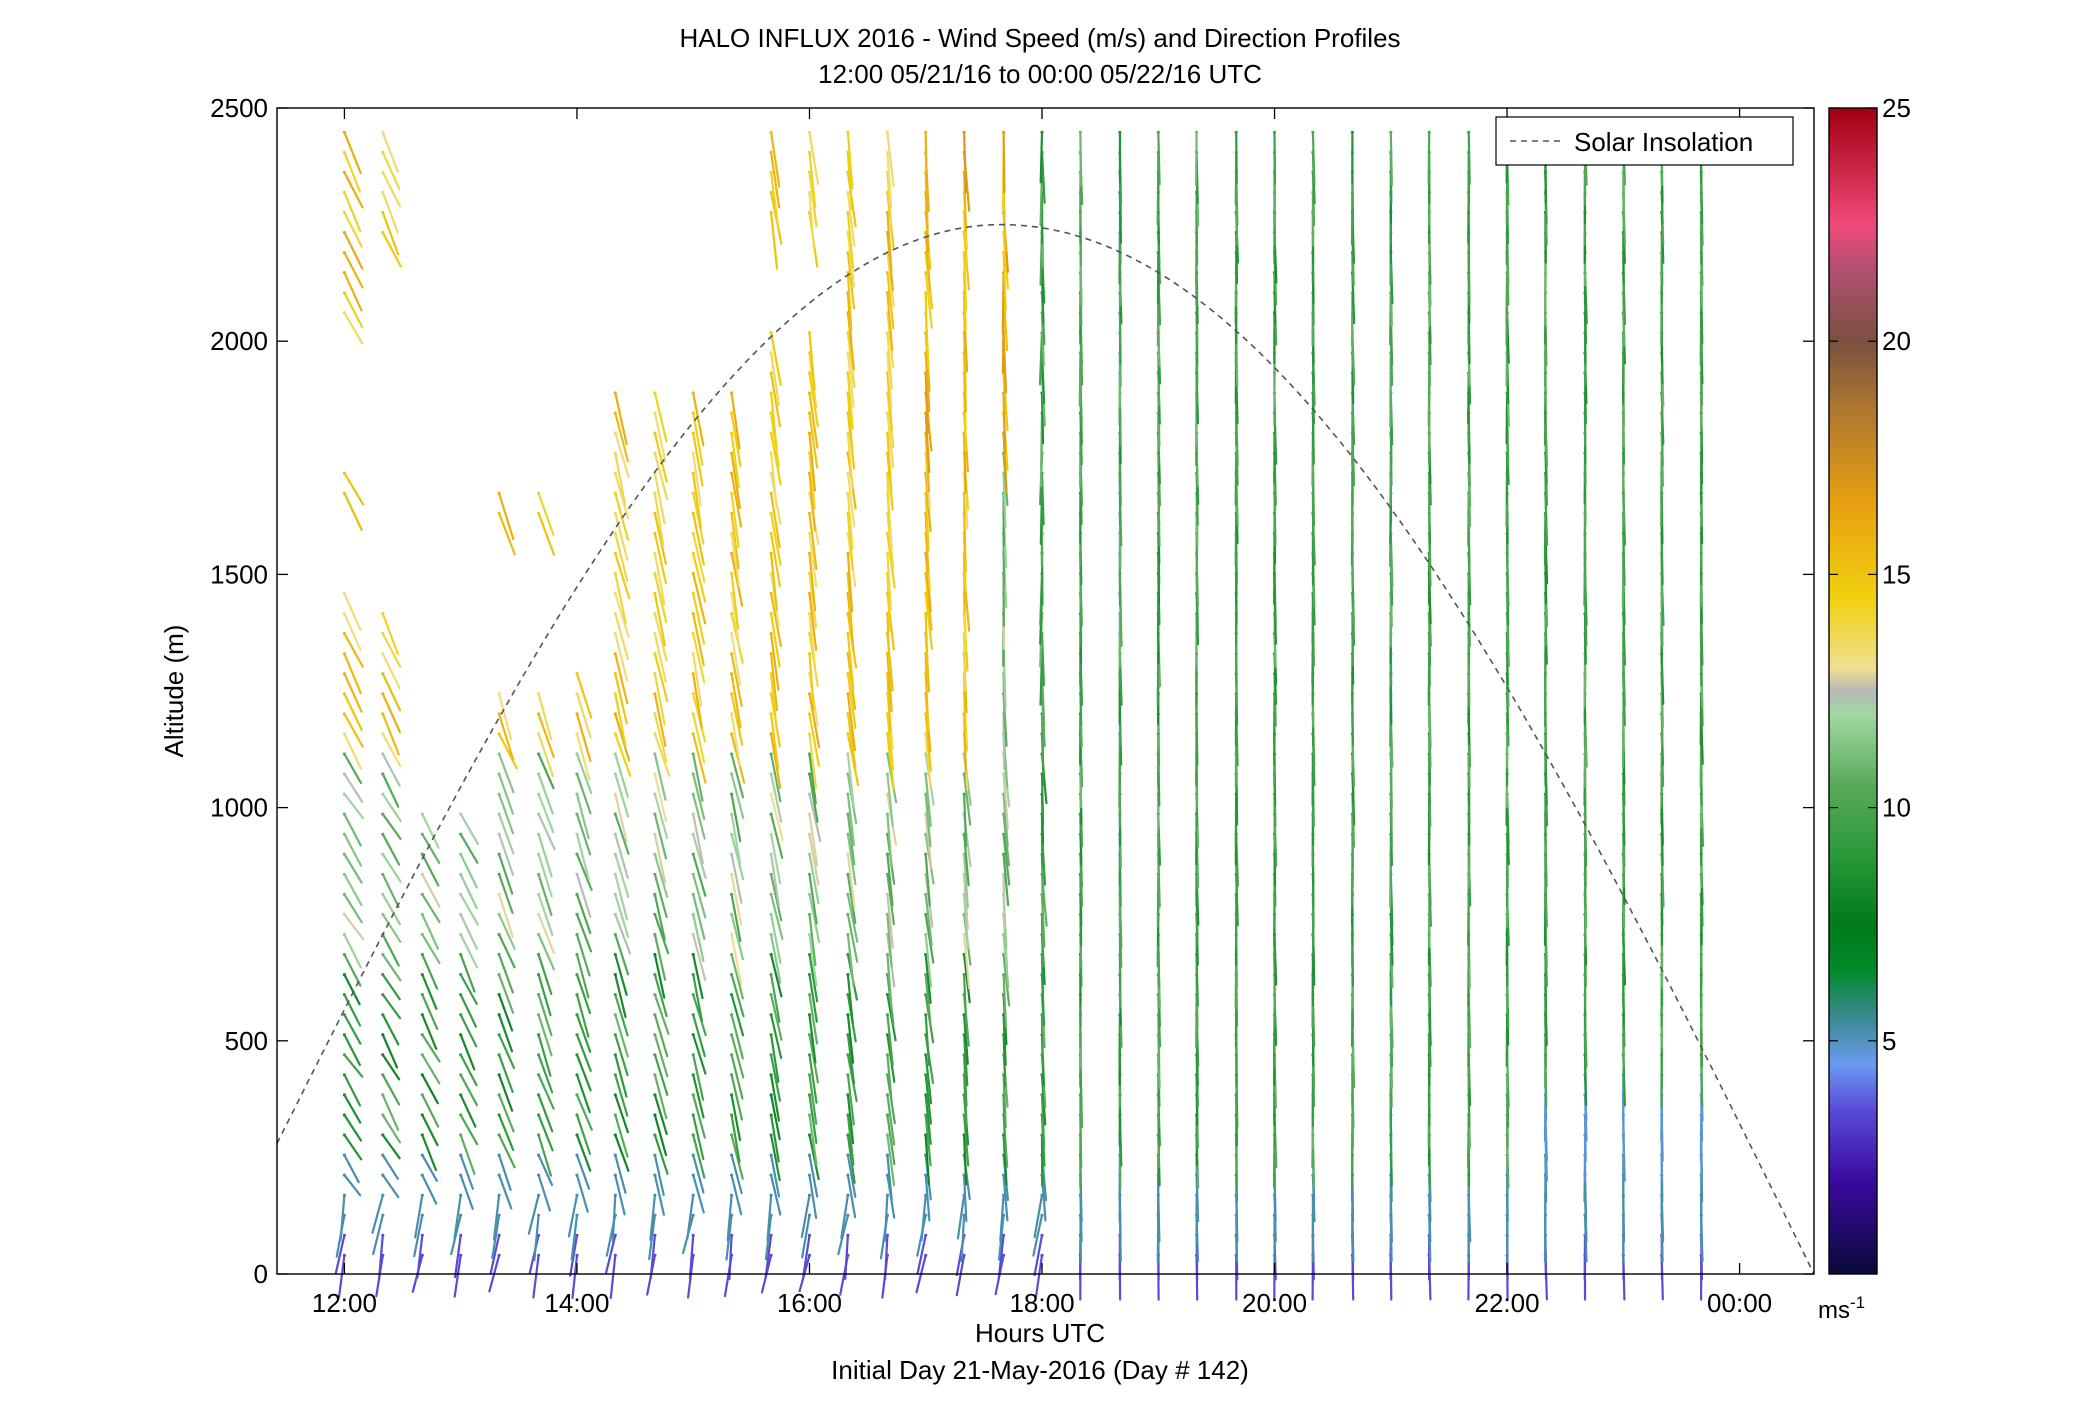 This screenshot has width=2098, height=1425. Describe the element at coordinates (1841, 1308) in the screenshot. I see `colorbar-unit: ms-1` at that location.